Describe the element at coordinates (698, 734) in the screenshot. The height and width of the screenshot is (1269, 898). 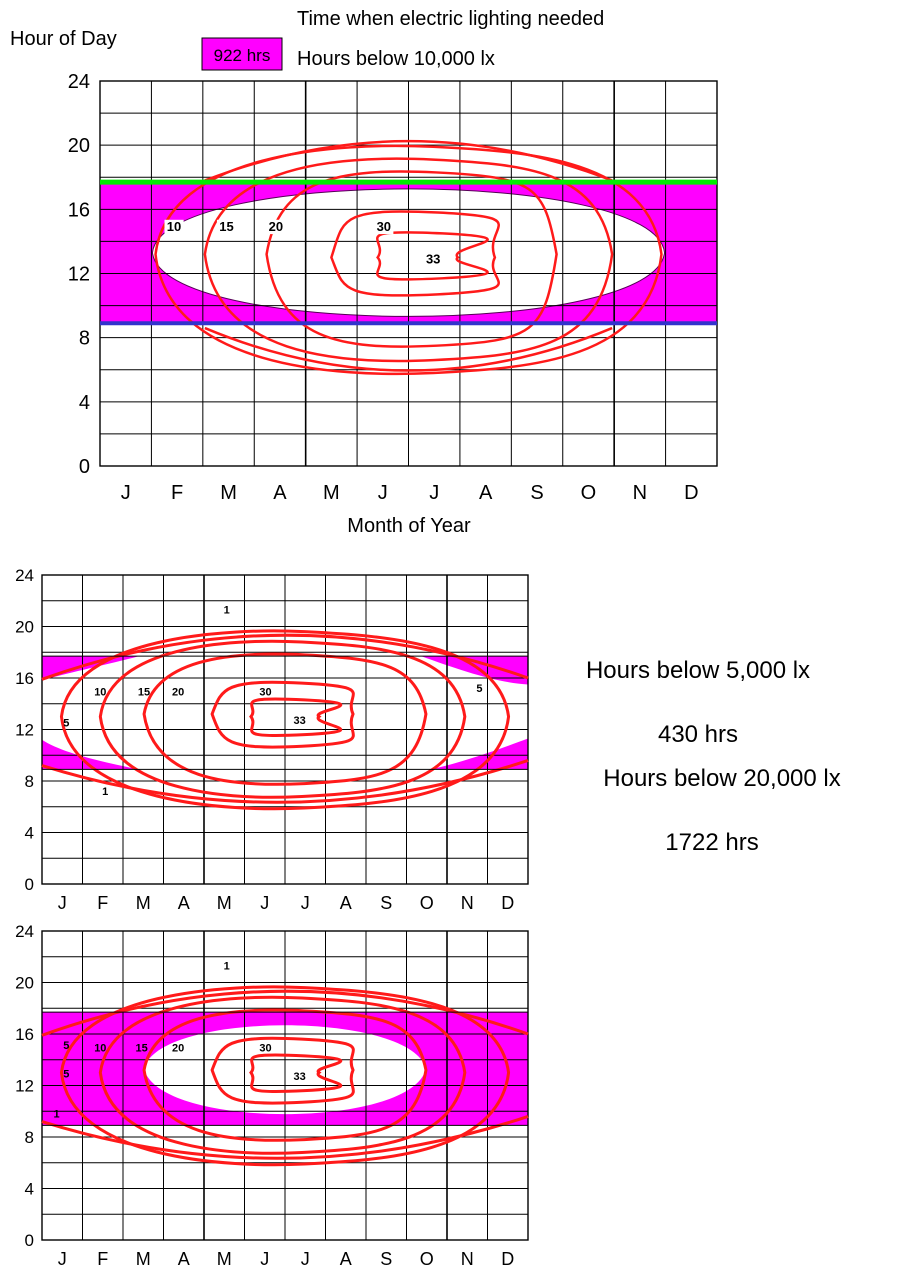
I see `total-middle: 430 hrs` at that location.